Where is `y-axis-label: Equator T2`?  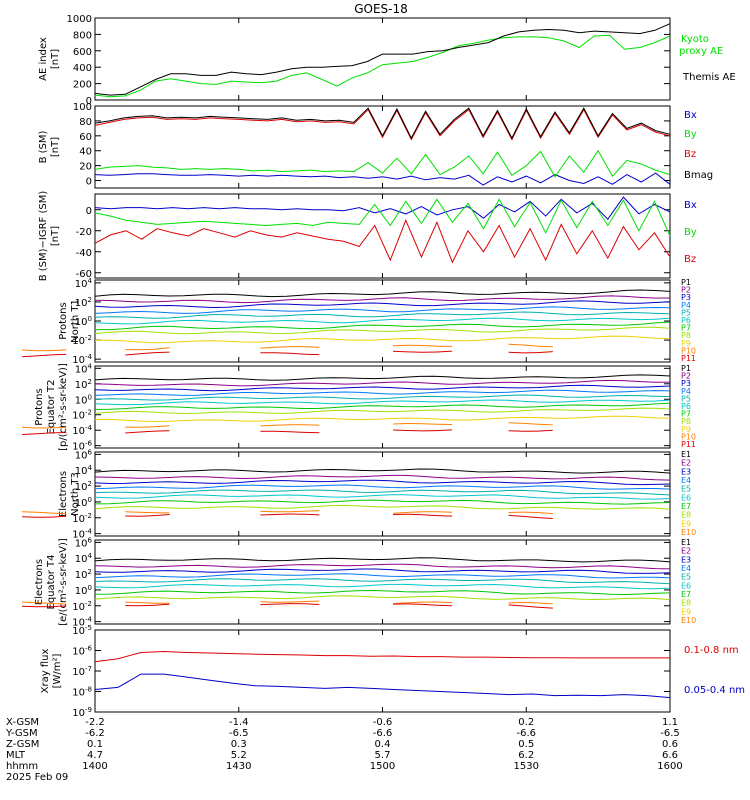 y-axis-label: Equator T2 is located at coordinates (51, 407).